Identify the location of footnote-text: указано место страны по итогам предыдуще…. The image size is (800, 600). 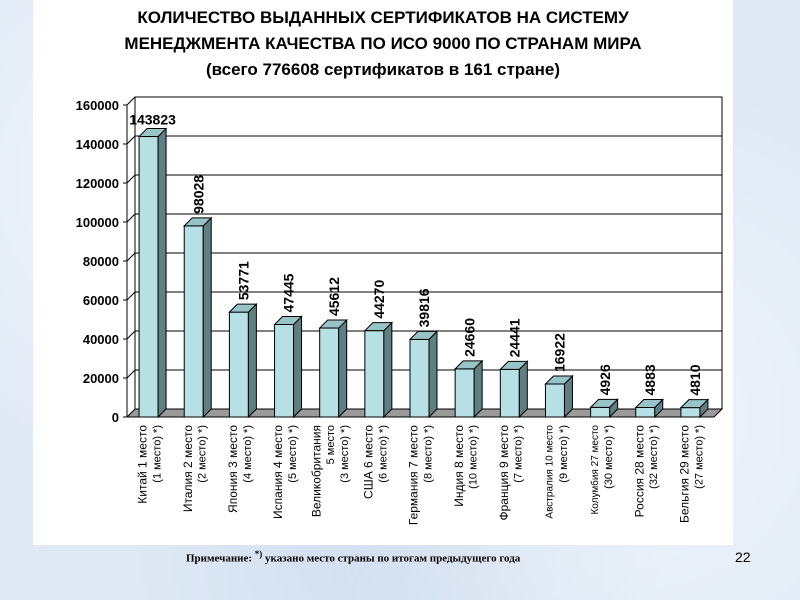
(393, 558).